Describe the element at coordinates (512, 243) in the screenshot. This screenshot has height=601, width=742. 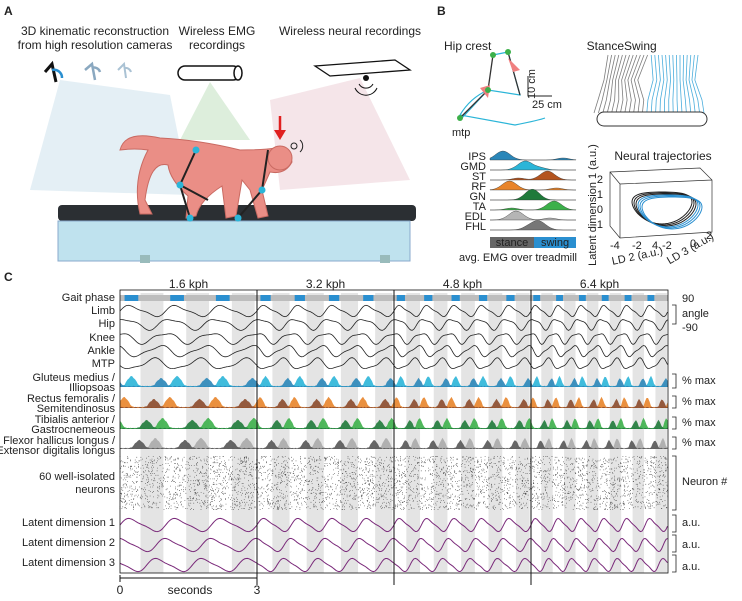
I see `phase-label: stance` at that location.